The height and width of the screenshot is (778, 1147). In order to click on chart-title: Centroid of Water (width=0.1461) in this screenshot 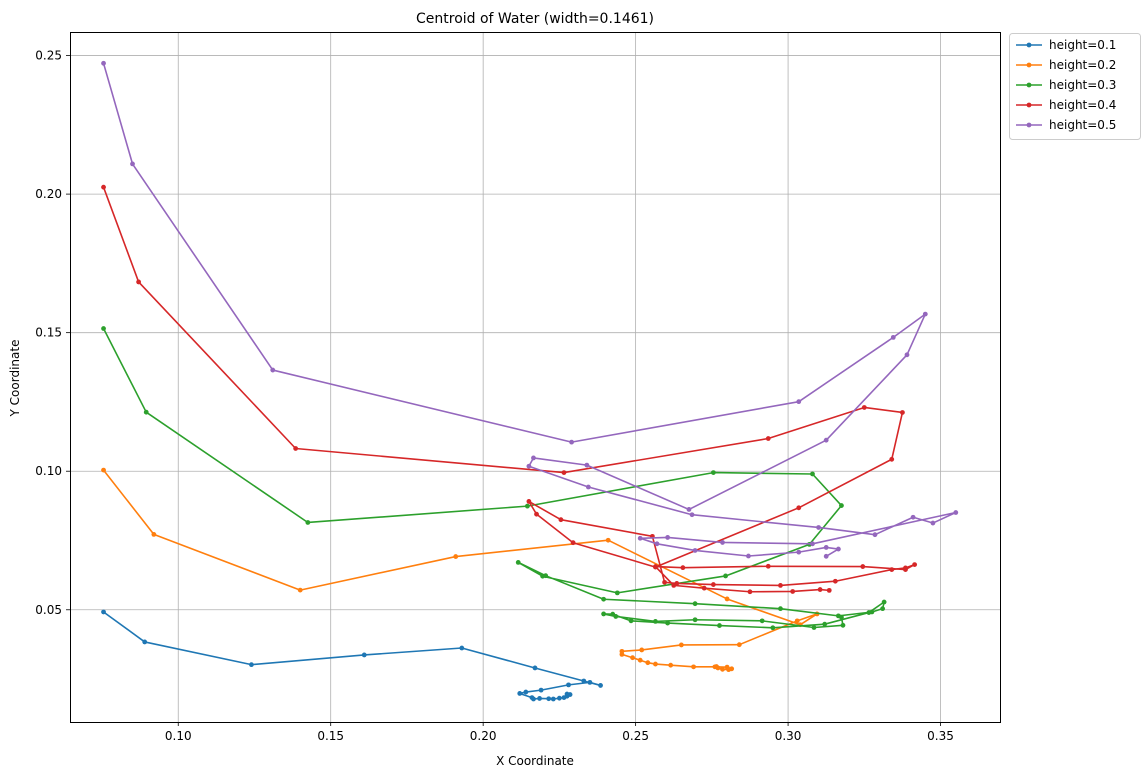, I will do `click(535, 19)`.